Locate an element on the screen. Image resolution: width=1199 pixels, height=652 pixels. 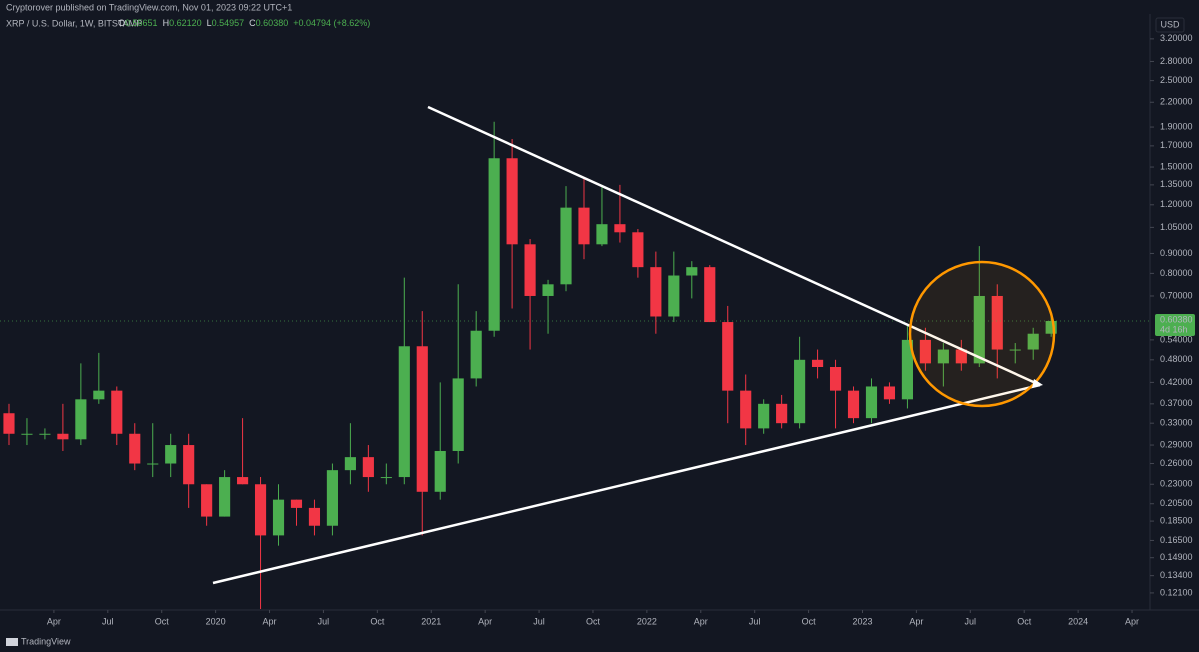
countdown: 4d 16h is located at coordinates (1174, 329).